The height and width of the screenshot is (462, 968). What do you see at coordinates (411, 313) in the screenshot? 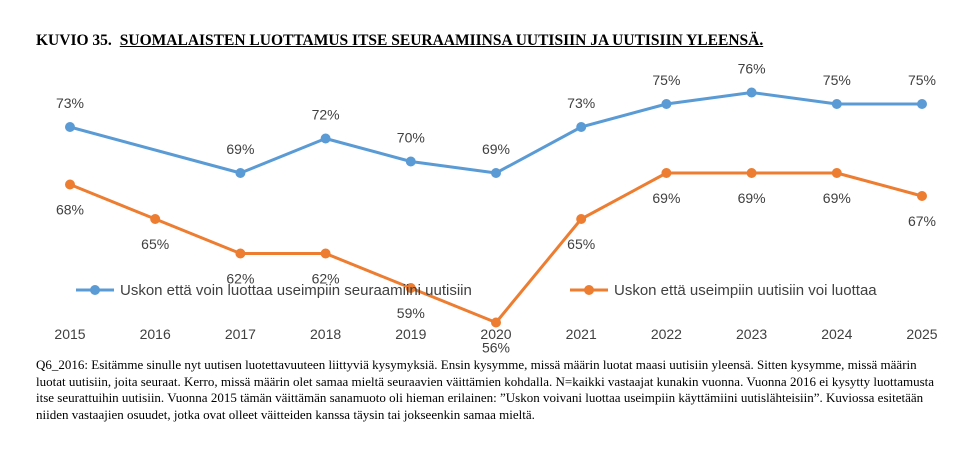
I see `data-label: 59%` at bounding box center [411, 313].